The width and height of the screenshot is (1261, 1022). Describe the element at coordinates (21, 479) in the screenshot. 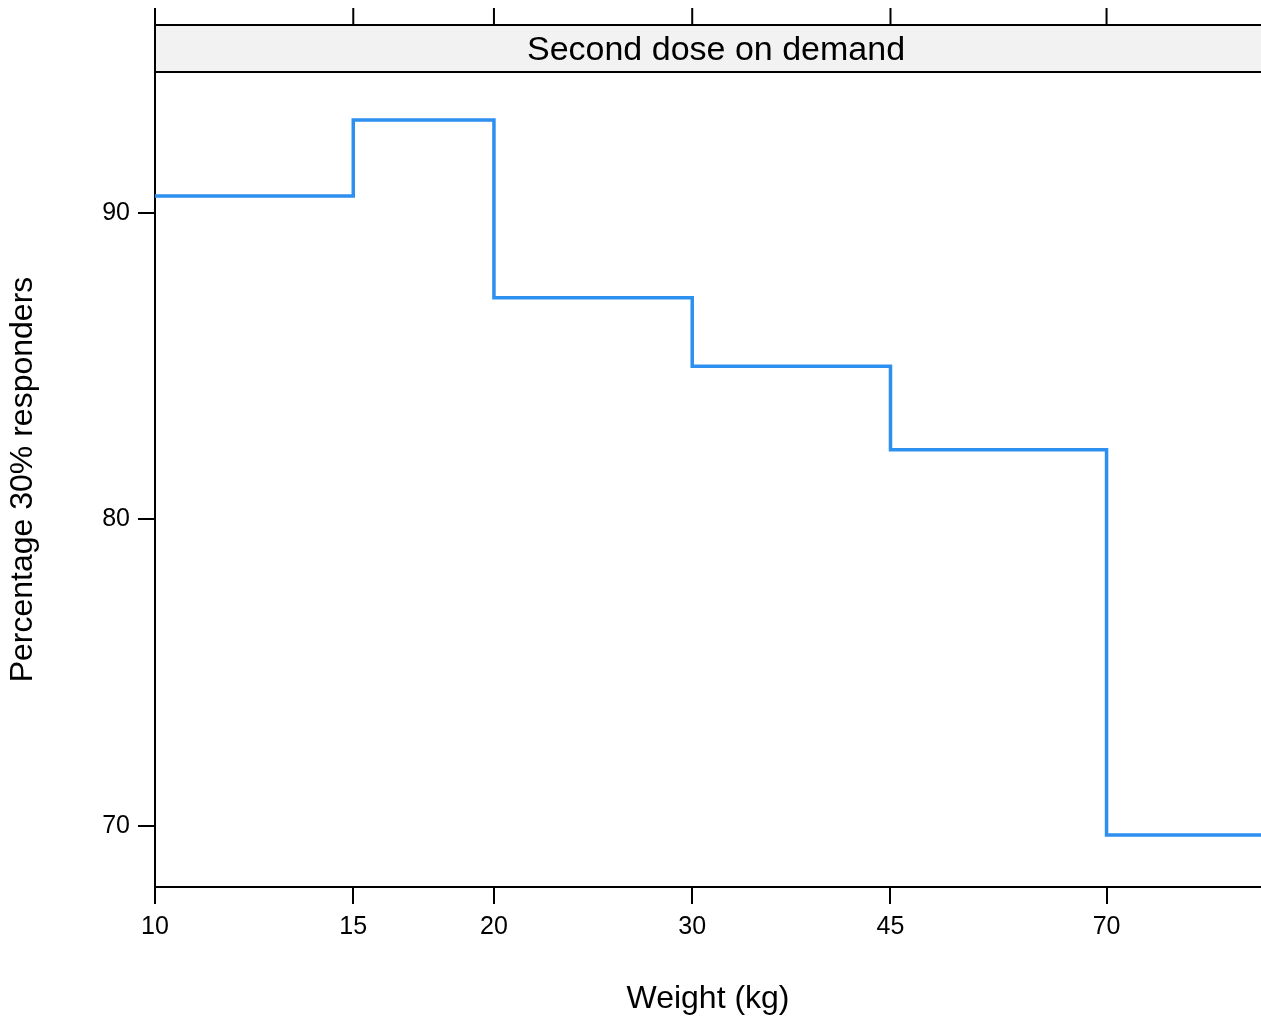

I see `y-axis-title: Percentage 30% responders` at that location.